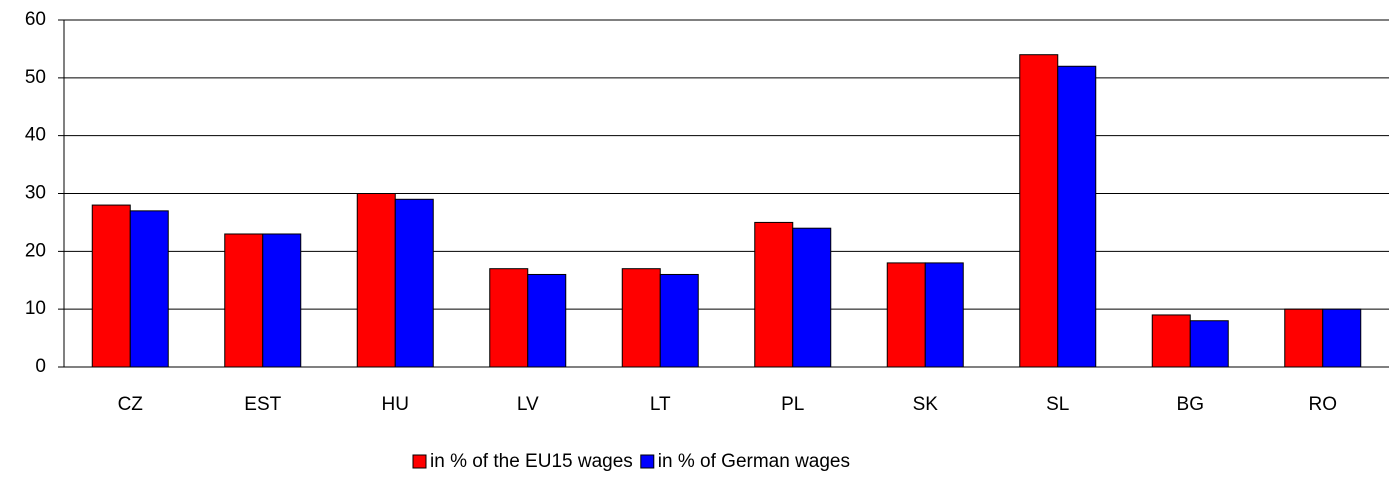 The image size is (1389, 479). What do you see at coordinates (1057, 404) in the screenshot?
I see `x-tick-label: SL` at bounding box center [1057, 404].